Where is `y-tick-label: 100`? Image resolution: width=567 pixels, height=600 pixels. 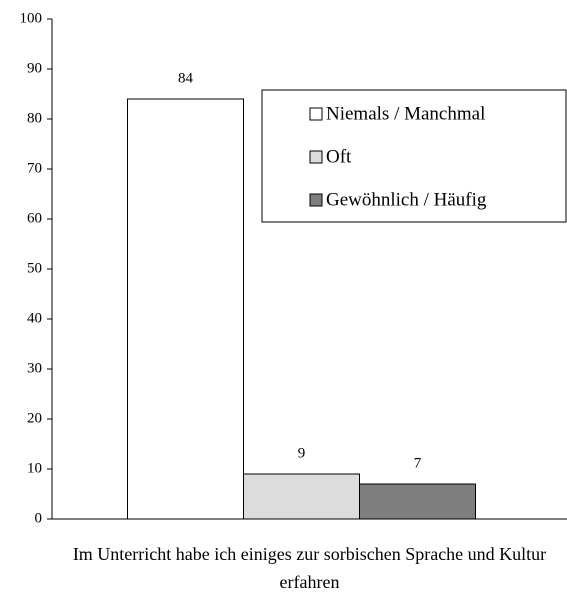
y-tick-label: 100 is located at coordinates (31, 18).